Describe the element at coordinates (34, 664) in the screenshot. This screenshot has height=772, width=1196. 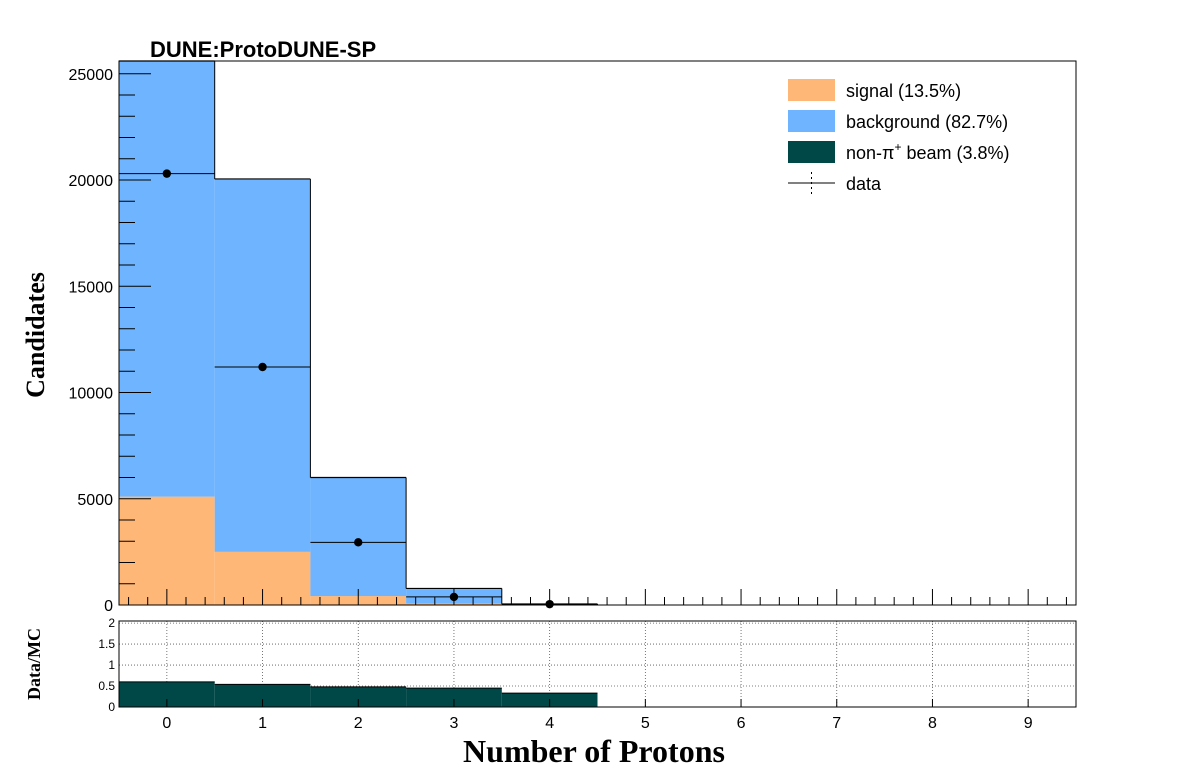
I see `ratio-y-axis-title: Data/MC` at that location.